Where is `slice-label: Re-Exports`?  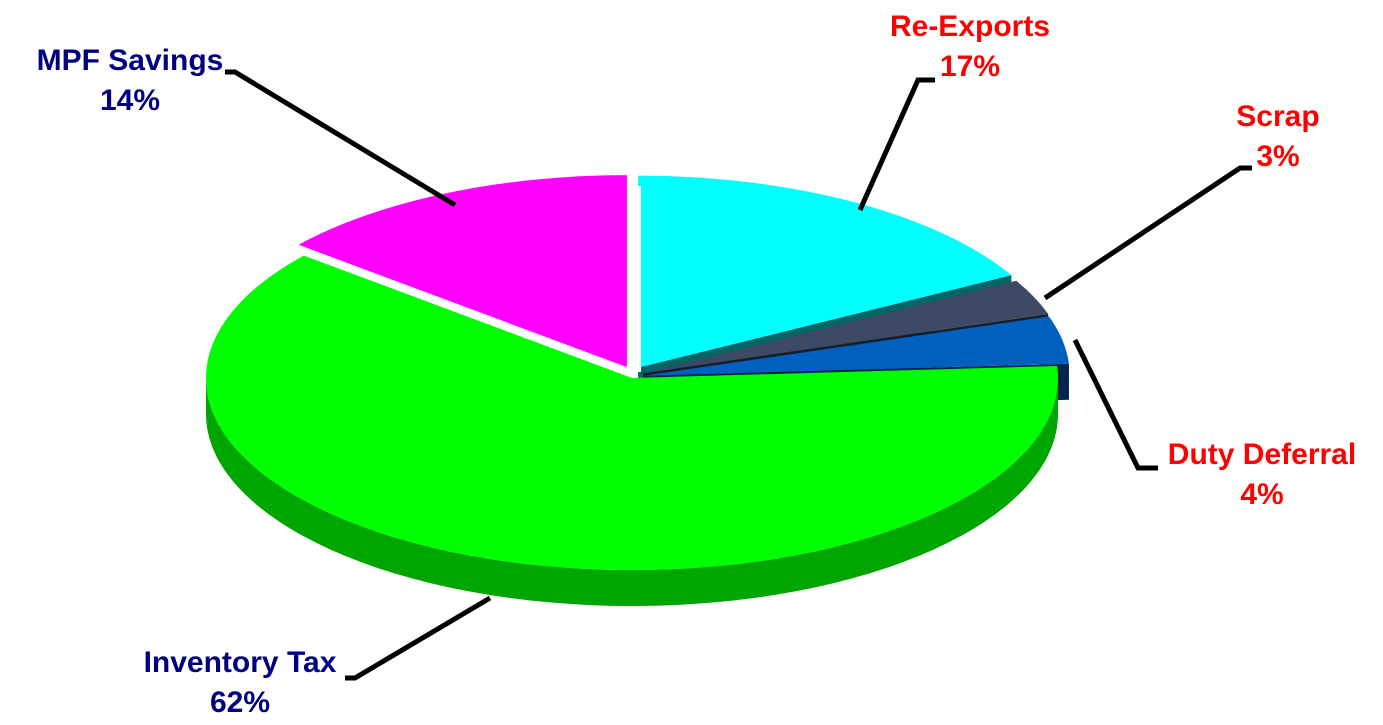
slice-label: Re-Exports is located at coordinates (970, 26).